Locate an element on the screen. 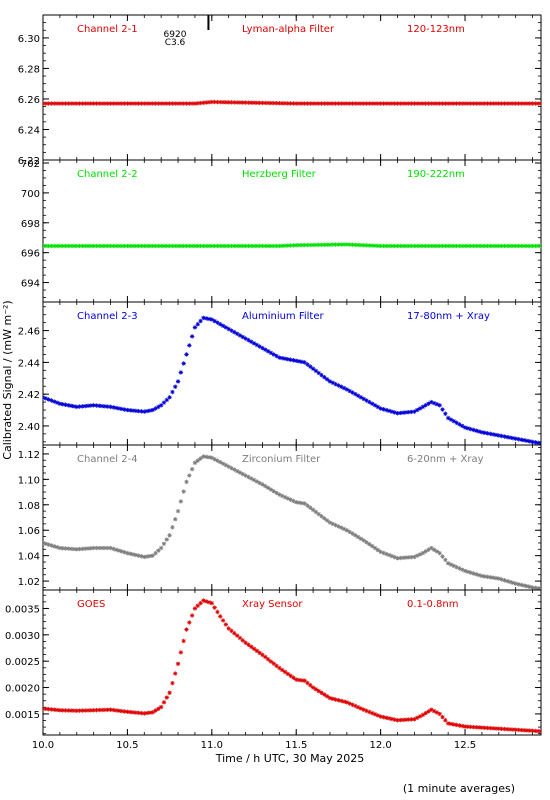 Image resolution: width=550 pixels, height=800 pixels. channel-label: Channel 2-1 is located at coordinates (107, 29).